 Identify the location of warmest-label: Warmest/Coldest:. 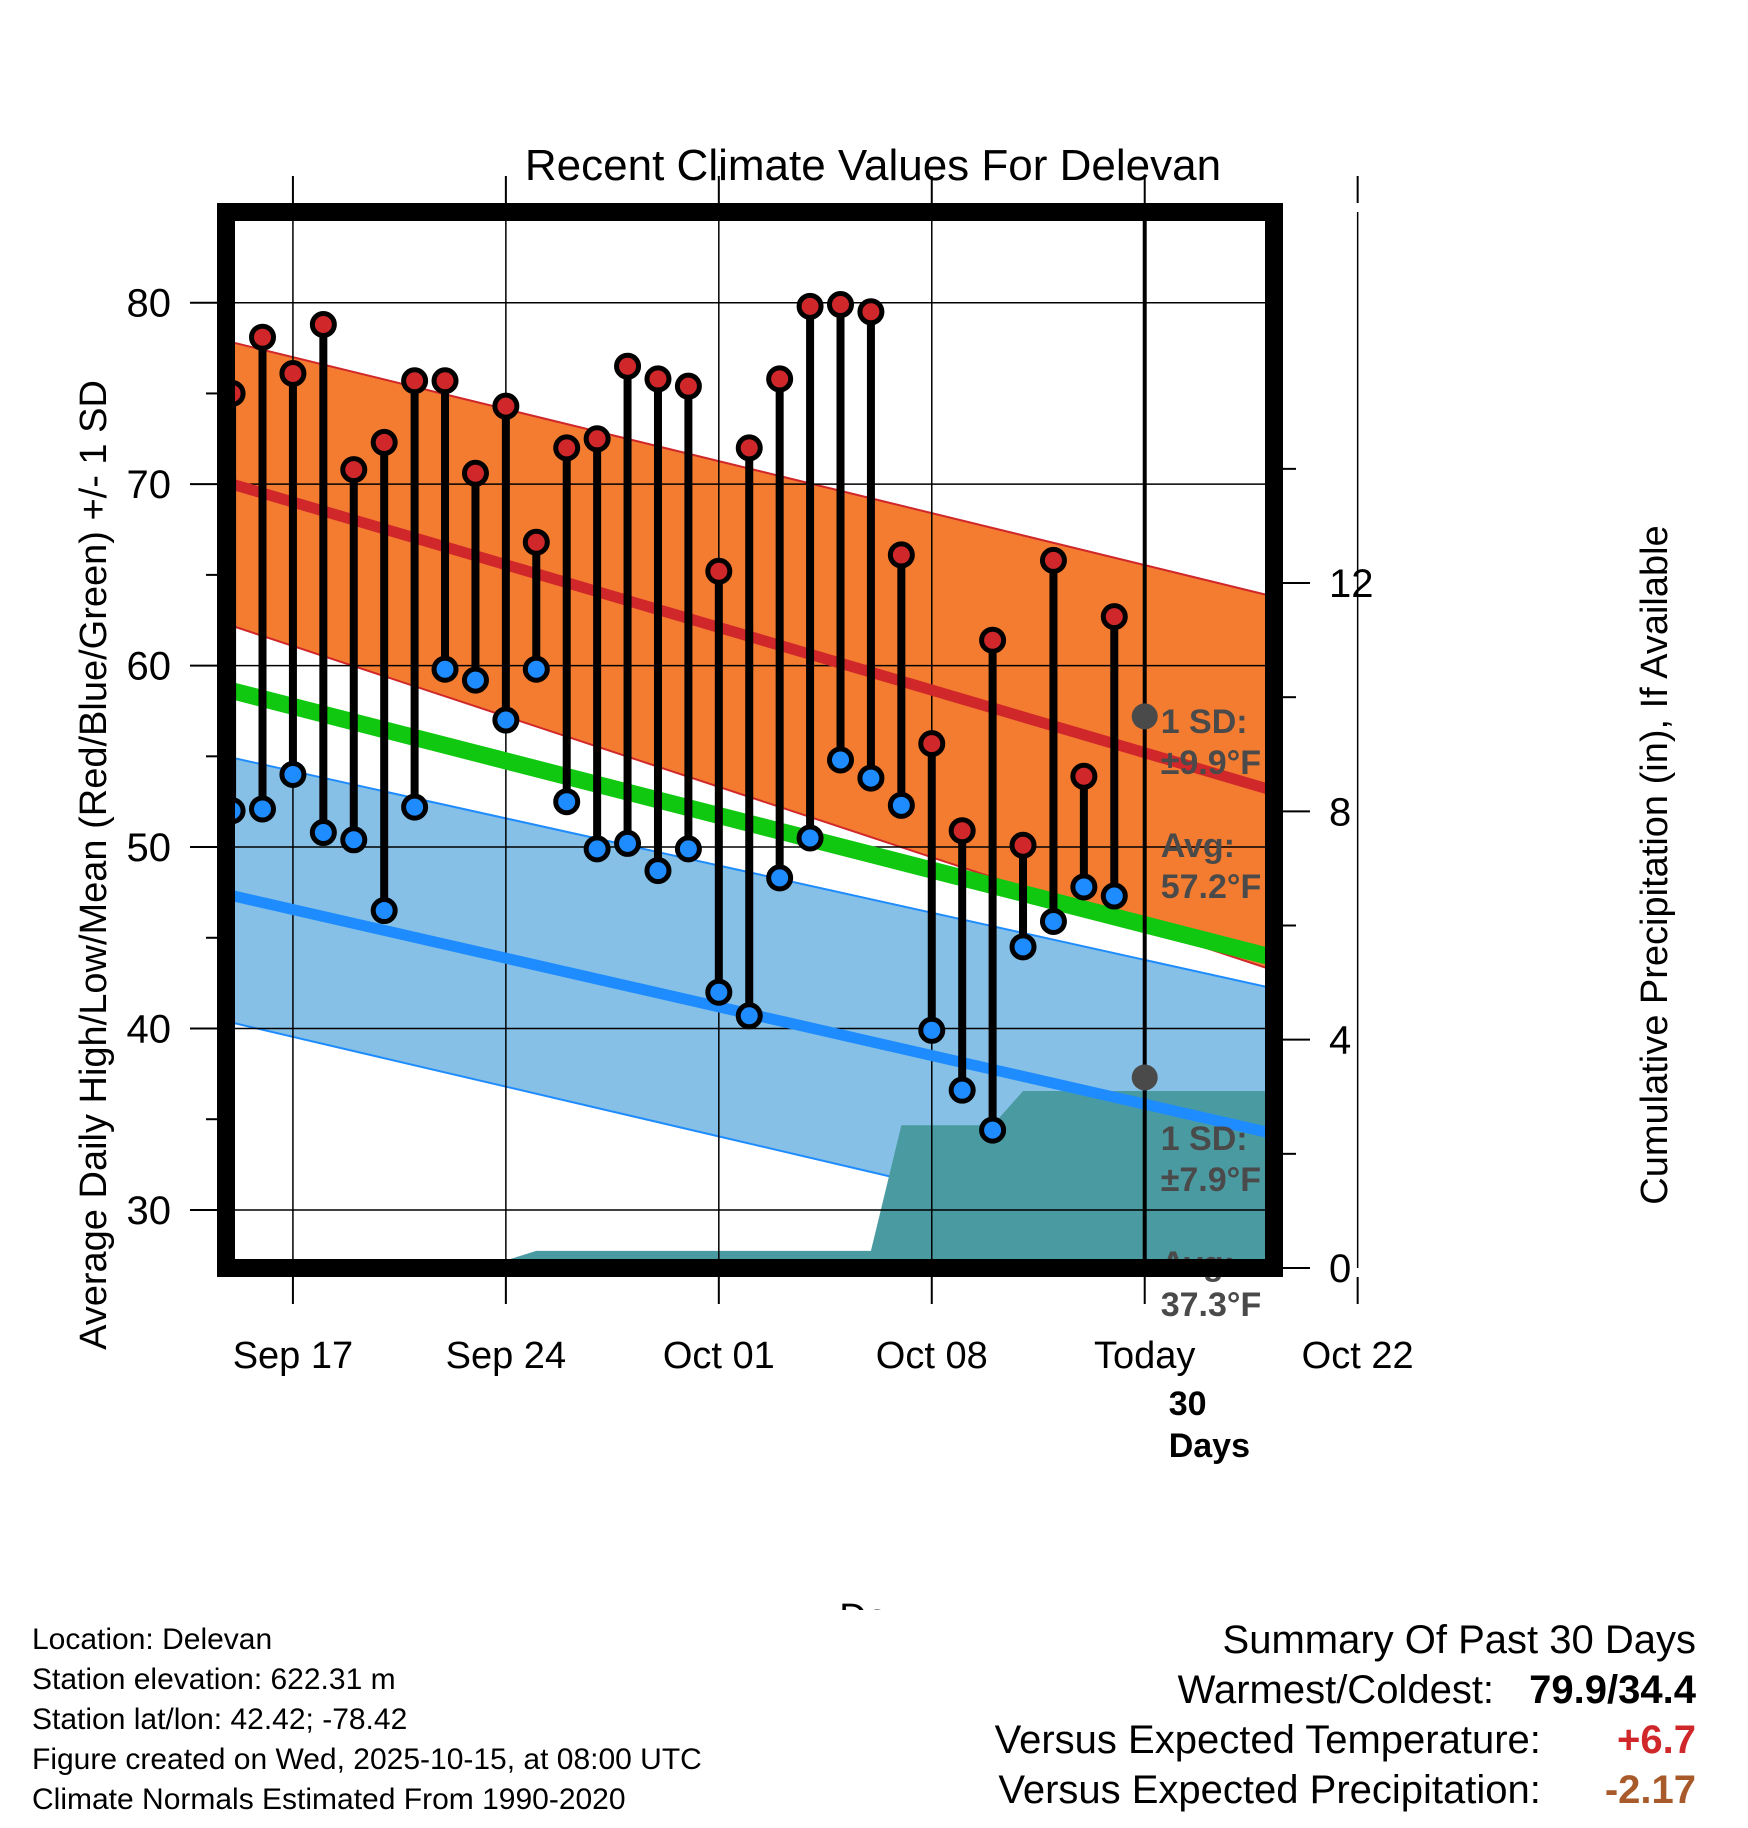
(1336, 1690).